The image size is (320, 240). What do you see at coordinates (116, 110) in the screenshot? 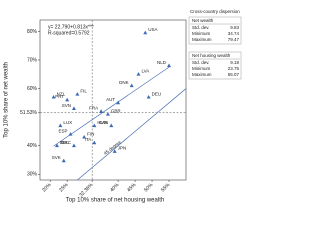
I see `point-label: GBR` at bounding box center [116, 110].